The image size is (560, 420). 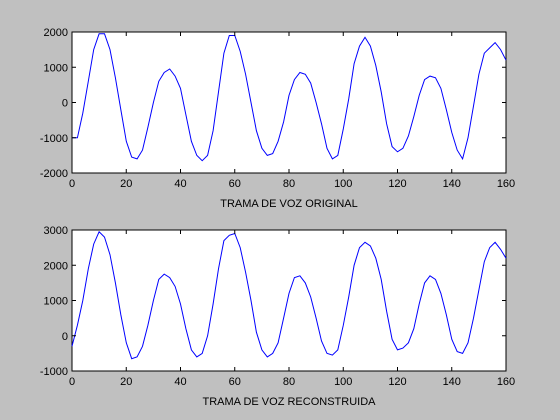 I want to click on y-tick-label: -2000, so click(x=54, y=174).